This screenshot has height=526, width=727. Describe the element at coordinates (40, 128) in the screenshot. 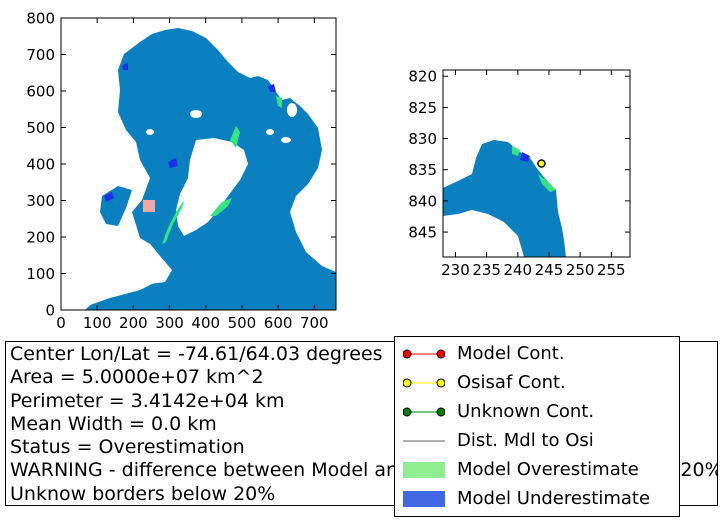

I see `y-tick-label: 500` at that location.